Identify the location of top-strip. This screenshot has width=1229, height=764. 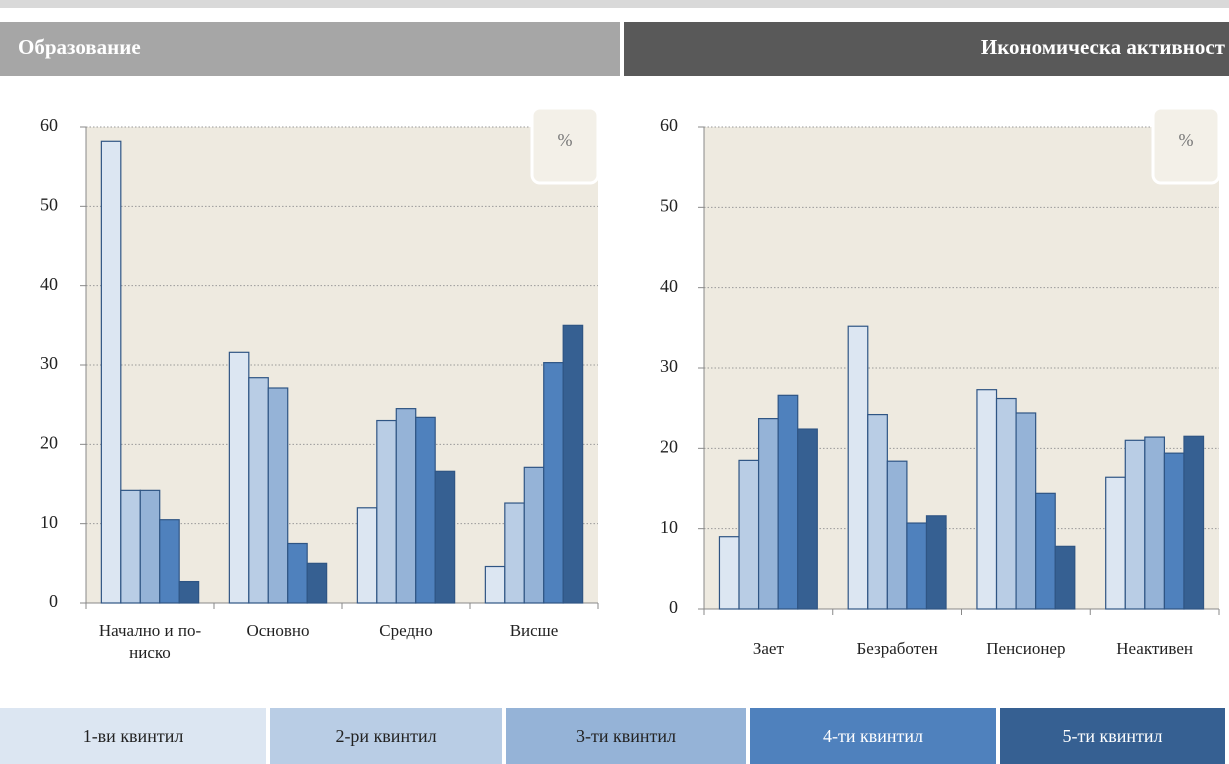
(614, 4).